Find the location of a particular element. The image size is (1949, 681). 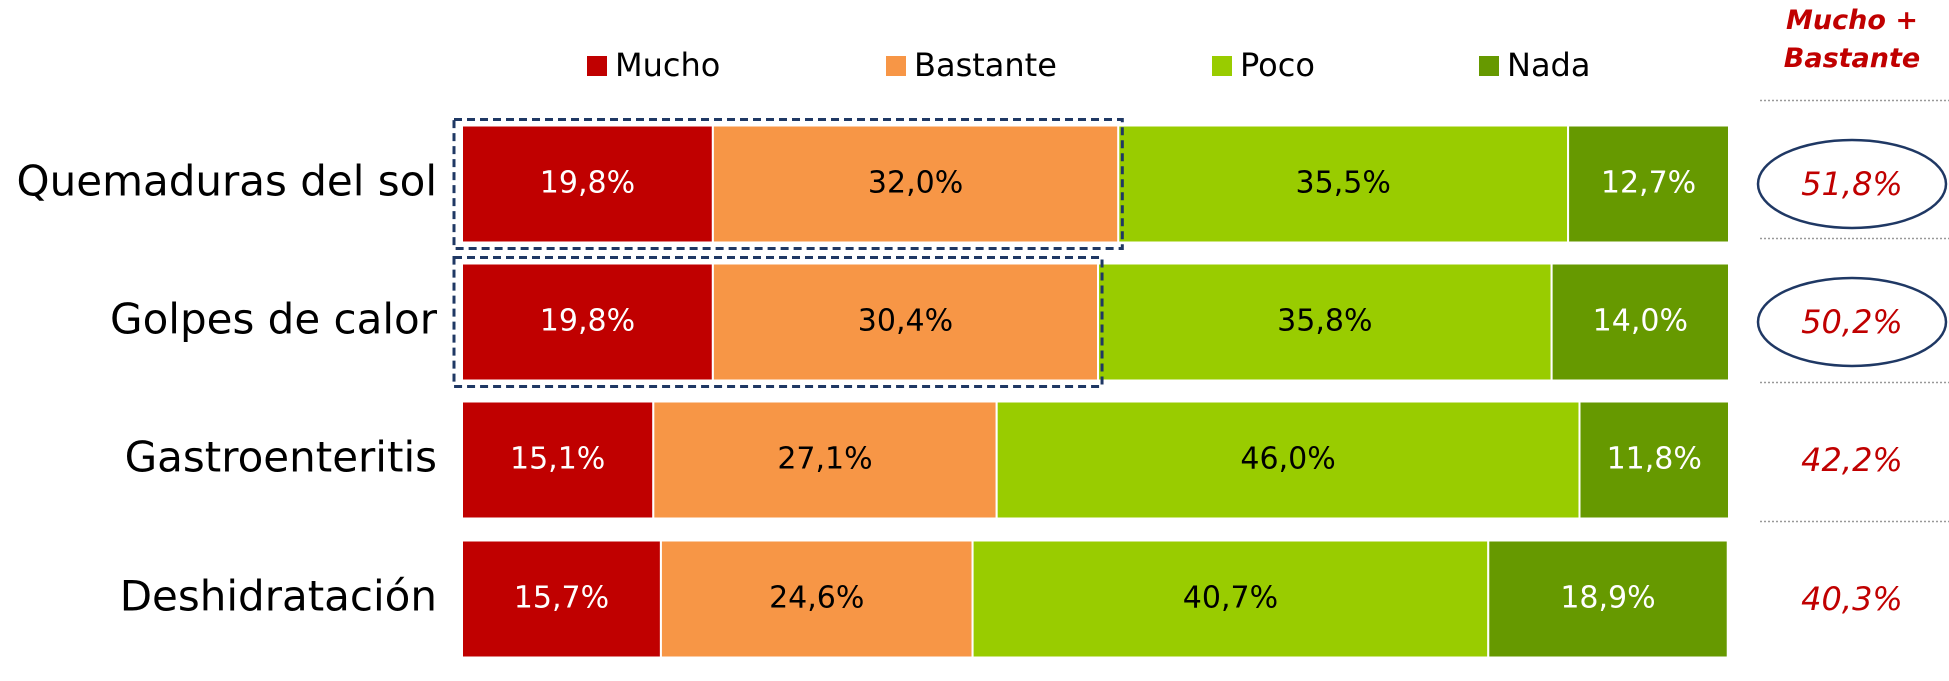

total-label: 50,2% is located at coordinates (1852, 322).